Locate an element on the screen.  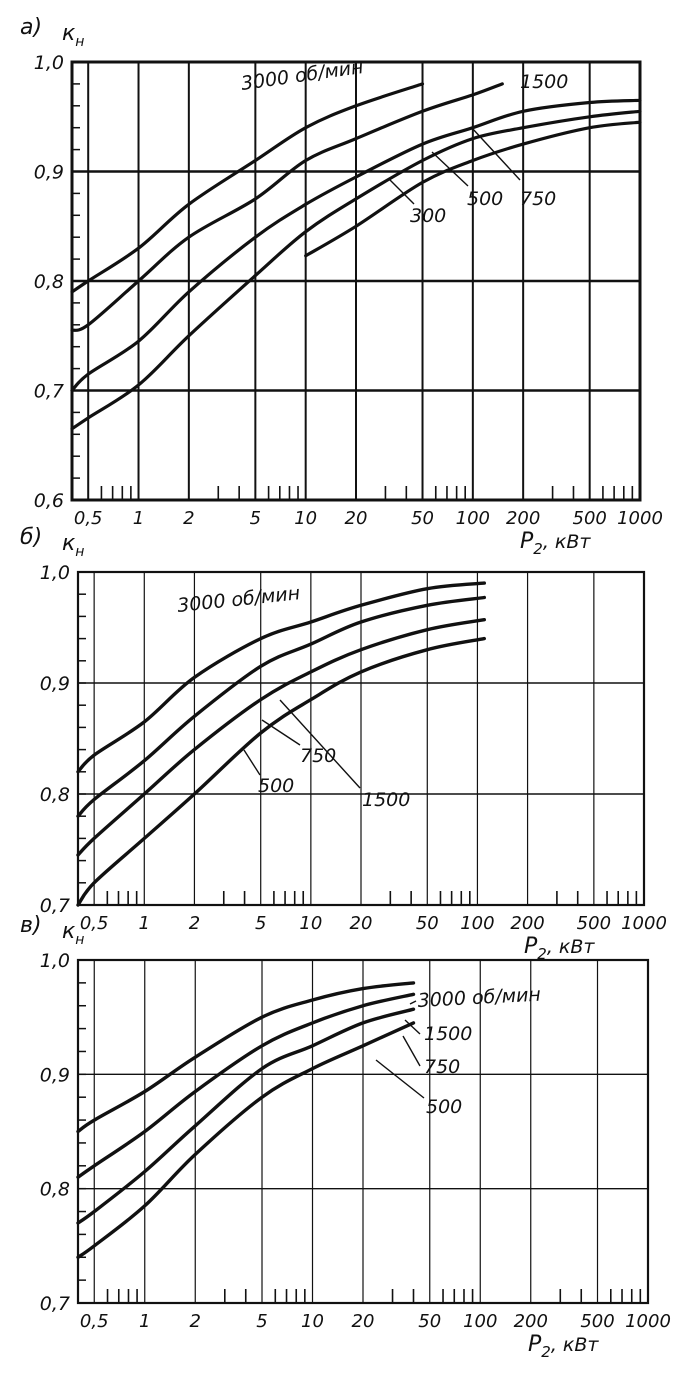
series-label: 3000 об/мин is located at coordinates (479, 998).